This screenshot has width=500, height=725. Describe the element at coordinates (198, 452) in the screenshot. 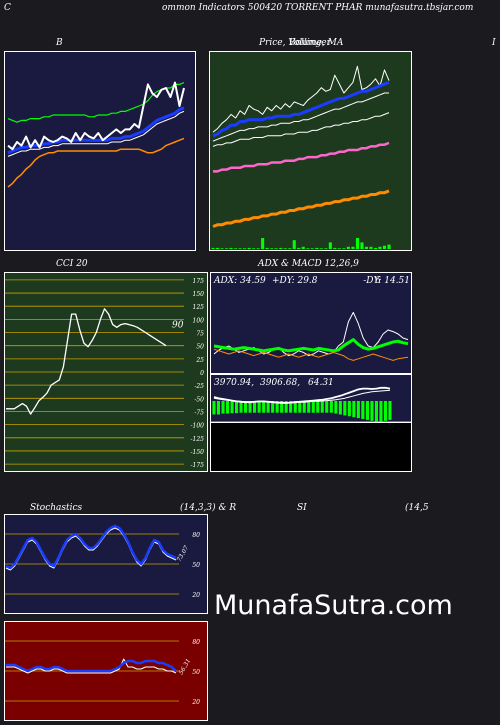

I see `cci-tick-label: -150` at that location.